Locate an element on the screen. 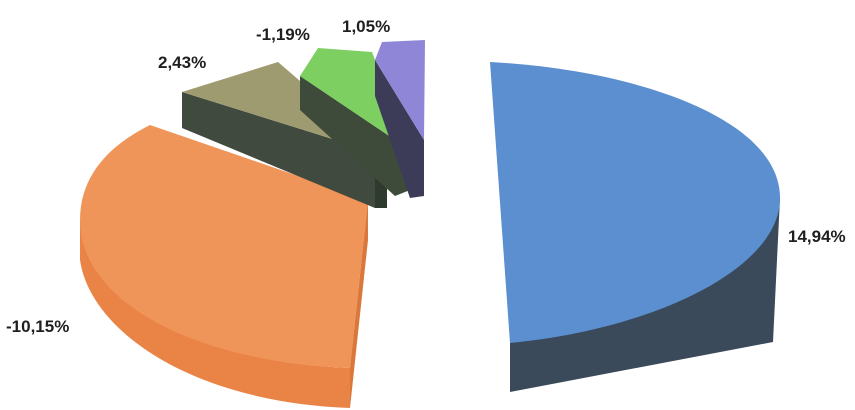  pie-slice-5-top is located at coordinates (400, 90).